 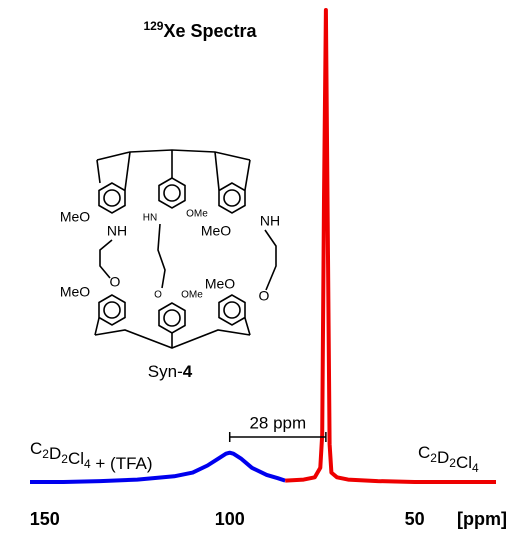 What do you see at coordinates (158, 467) in the screenshot?
I see `spectrum-line` at bounding box center [158, 467].